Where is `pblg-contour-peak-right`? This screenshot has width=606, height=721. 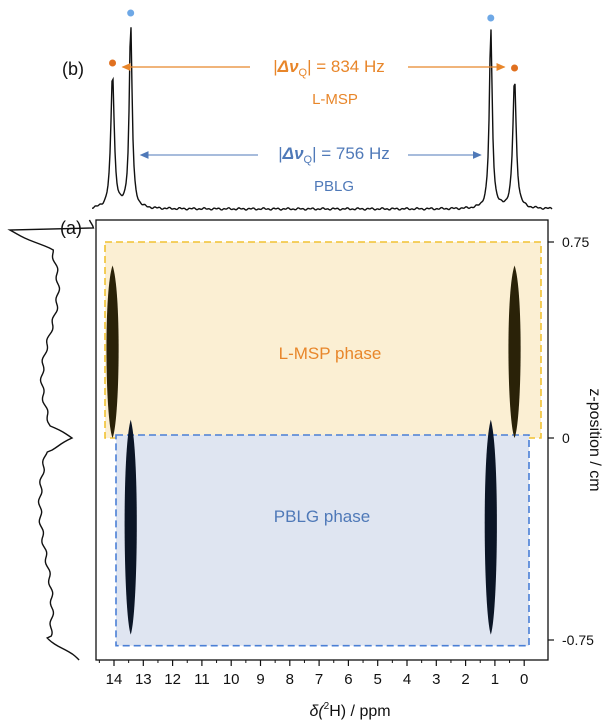 pblg-contour-peak-right is located at coordinates (490, 527).